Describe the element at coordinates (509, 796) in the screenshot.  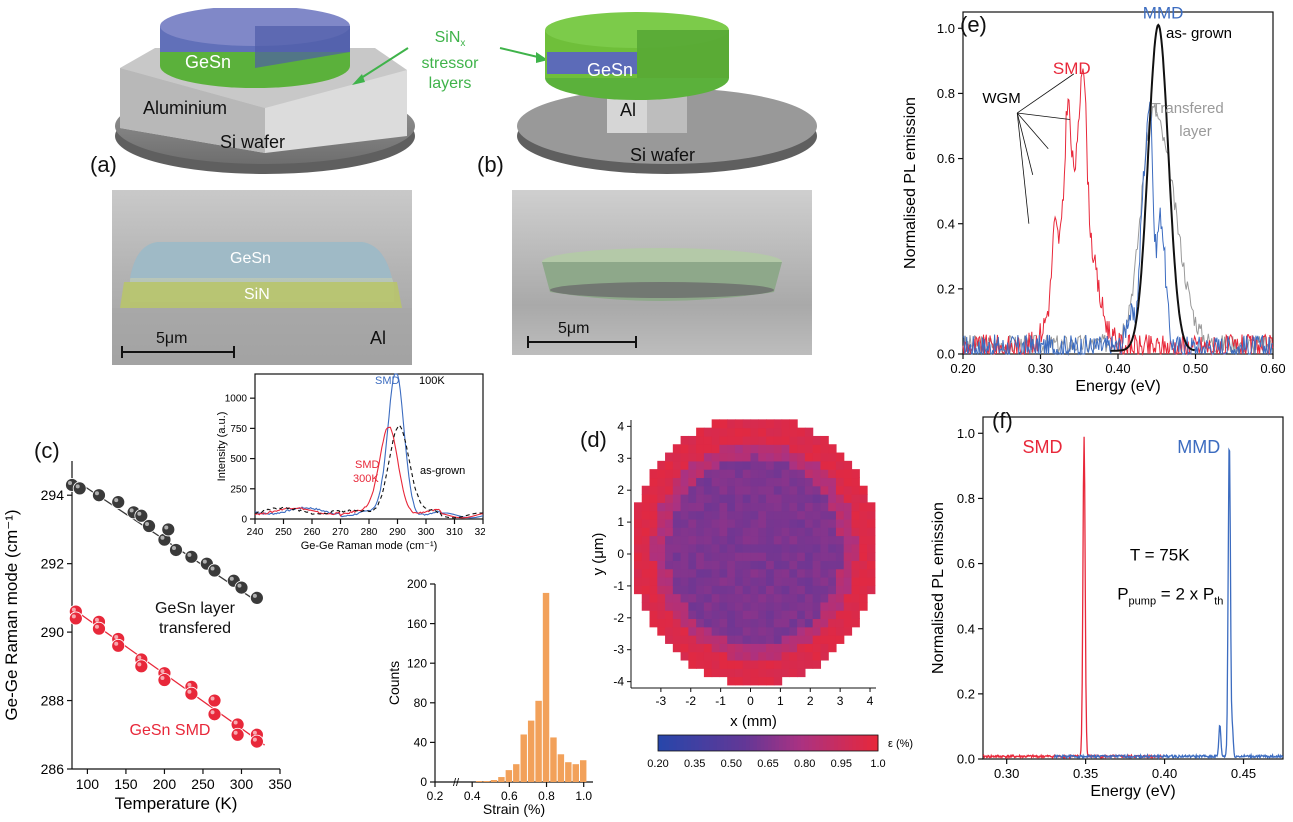
I see `x-tick-label: 0.6` at that location.